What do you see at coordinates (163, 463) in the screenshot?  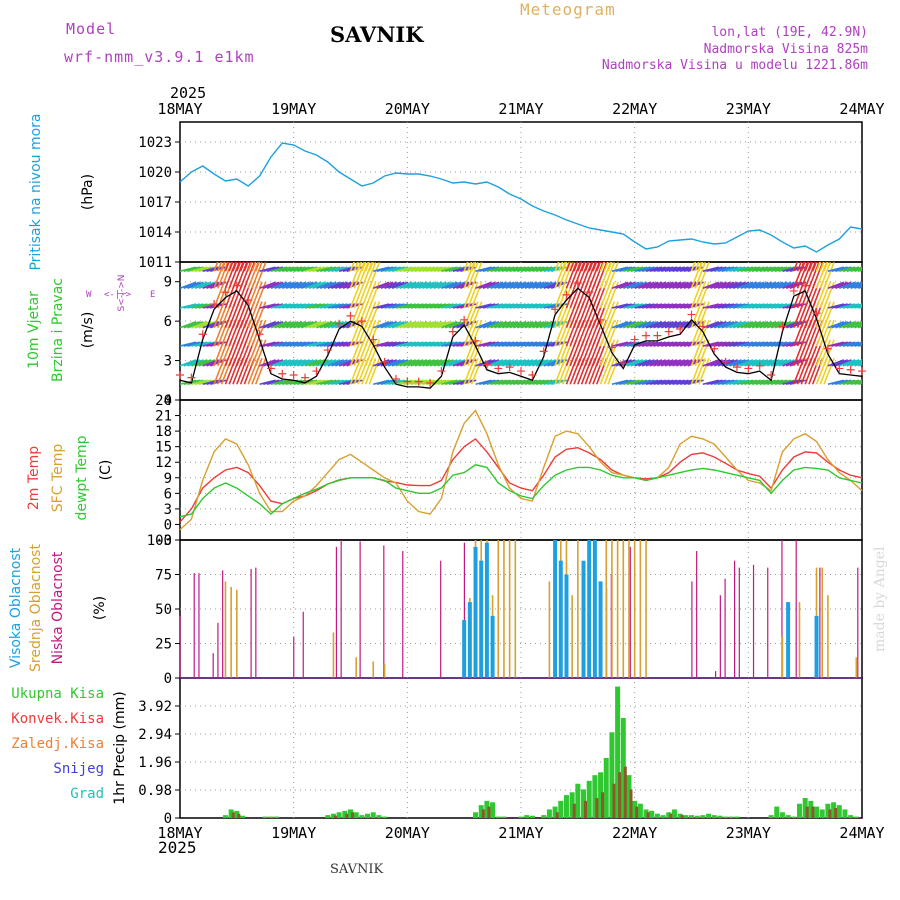 I see `y-tick-label: 12` at bounding box center [163, 463].